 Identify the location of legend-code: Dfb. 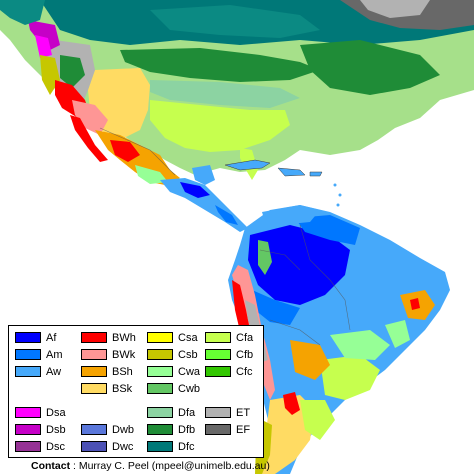
(187, 430).